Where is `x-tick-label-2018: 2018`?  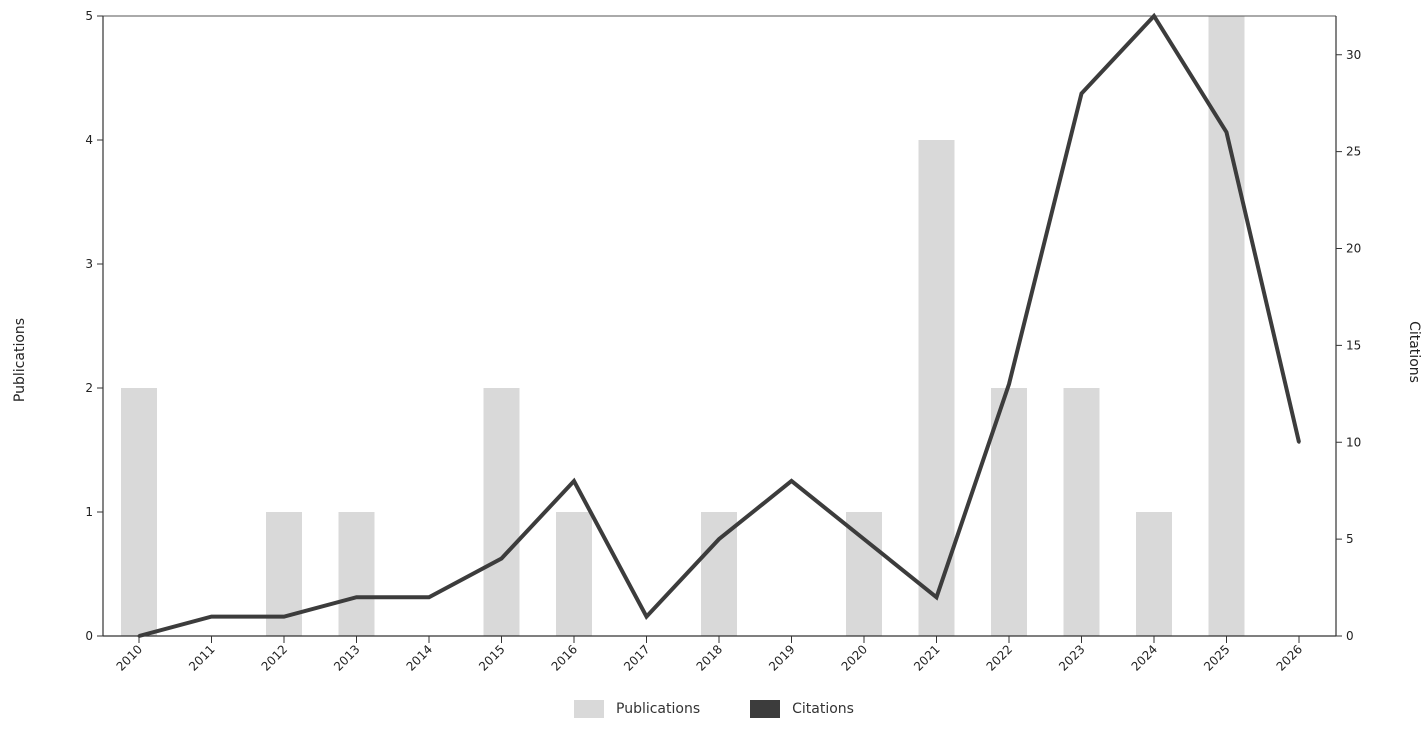 x-tick-label-2018: 2018 is located at coordinates (709, 657).